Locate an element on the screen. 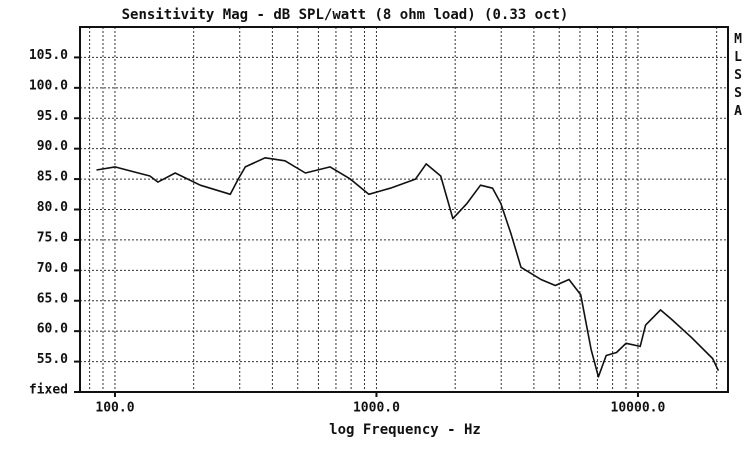 This screenshot has width=756, height=451. x-axis-label: log Frequency - Hz is located at coordinates (405, 430).